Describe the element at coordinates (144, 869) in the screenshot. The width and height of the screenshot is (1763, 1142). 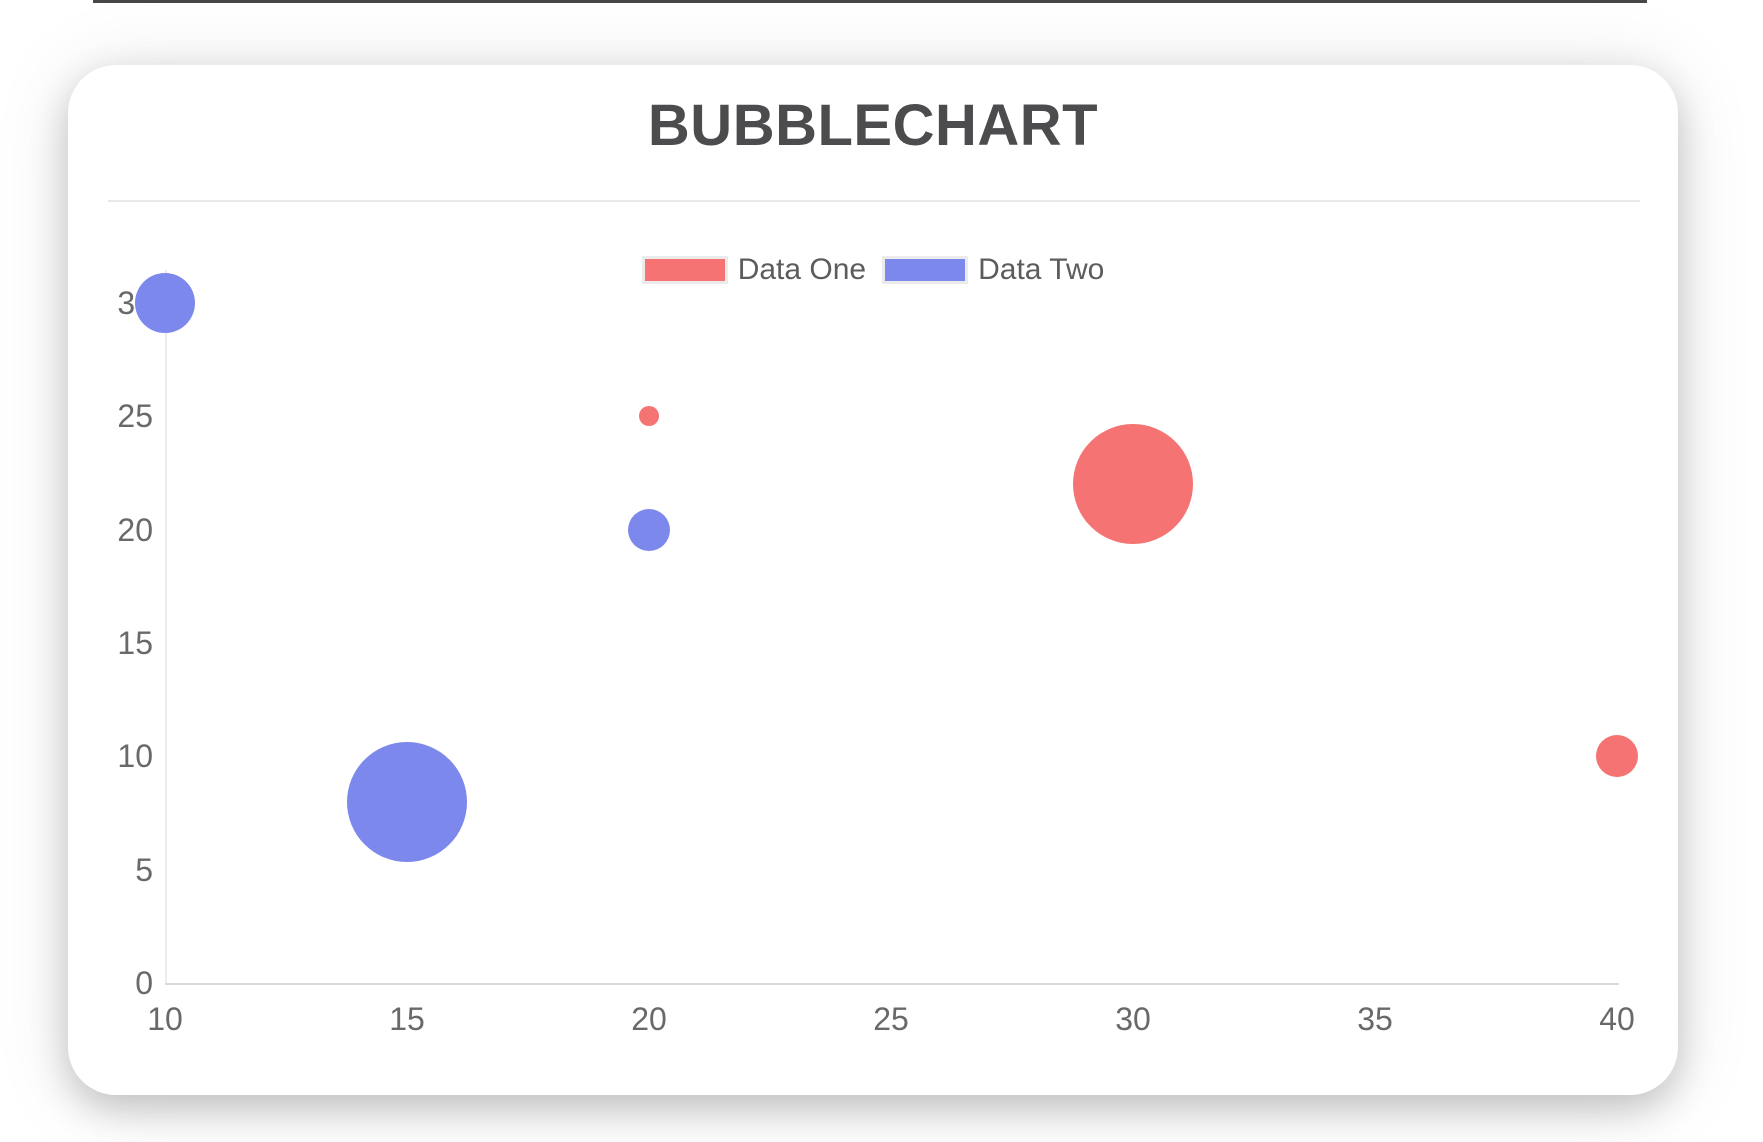
I see `y-tick-label: 5` at that location.